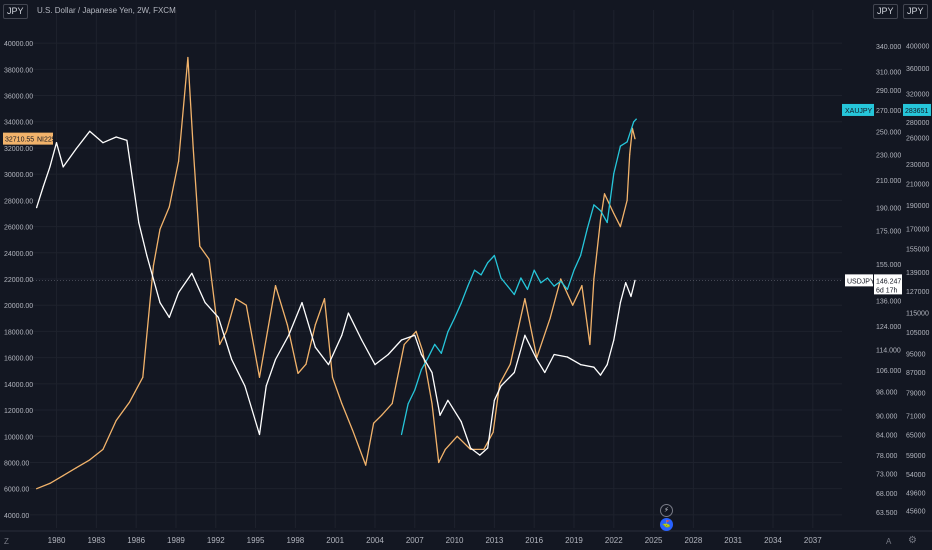  What do you see at coordinates (6, 541) in the screenshot?
I see `zoom-reset-z: Z` at bounding box center [6, 541].